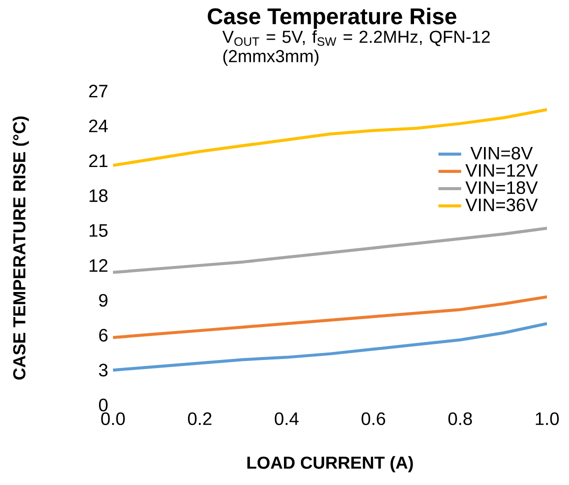 This screenshot has width=569, height=485. Describe the element at coordinates (20, 248) in the screenshot. I see `y-axis-title: CASE TEMPERATURE RISE (°C)` at that location.